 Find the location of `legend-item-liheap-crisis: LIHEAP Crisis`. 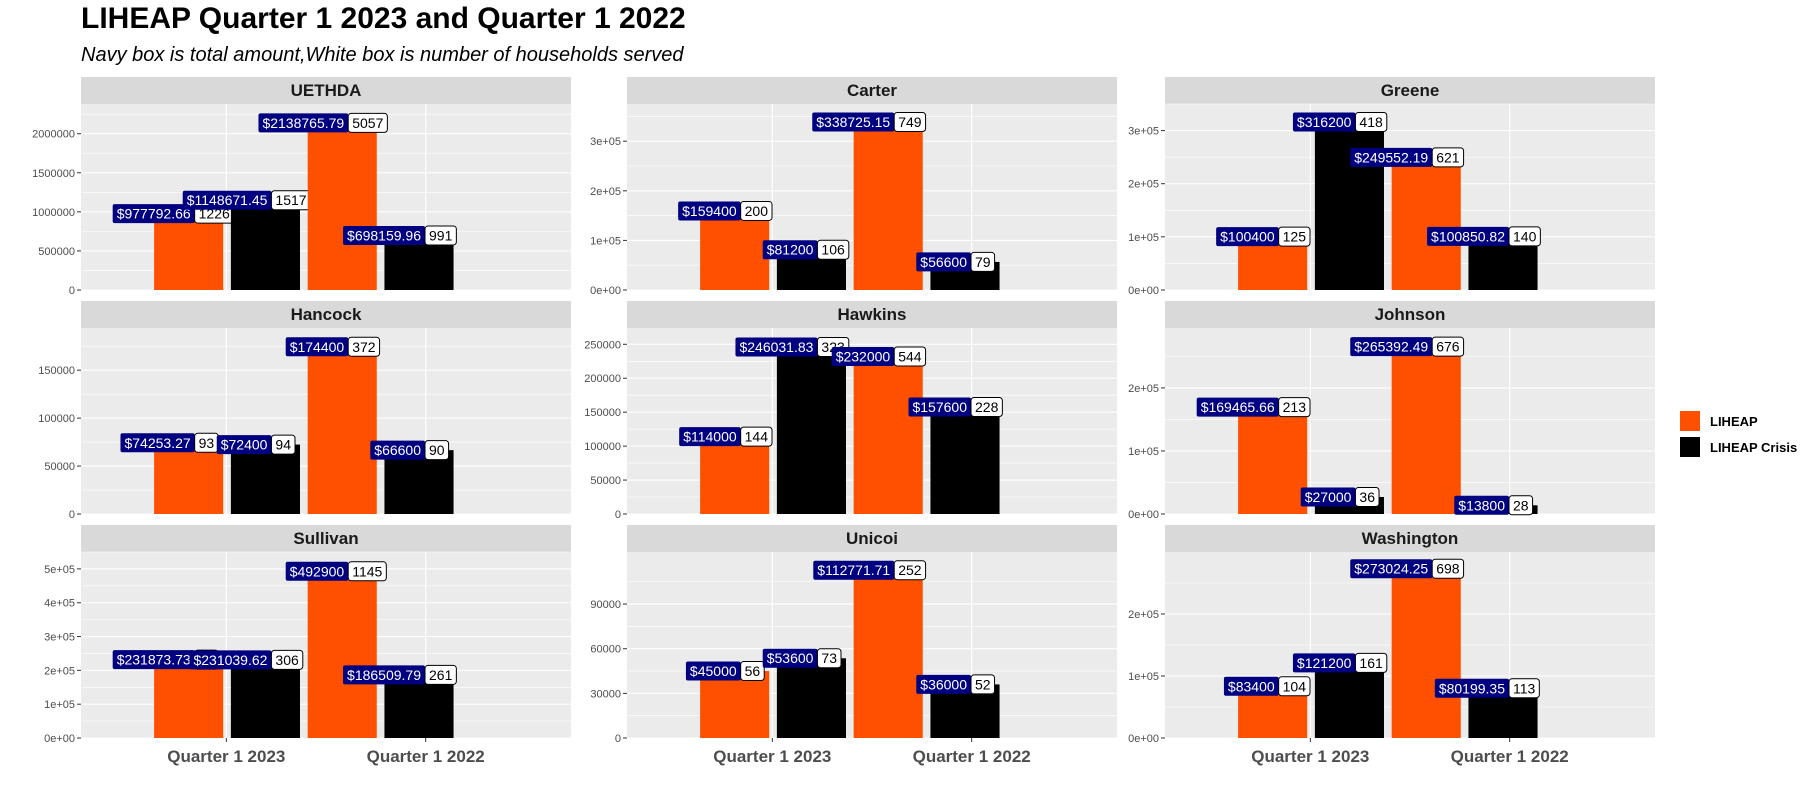

legend-item-liheap-crisis: LIHEAP Crisis is located at coordinates (1738, 447).